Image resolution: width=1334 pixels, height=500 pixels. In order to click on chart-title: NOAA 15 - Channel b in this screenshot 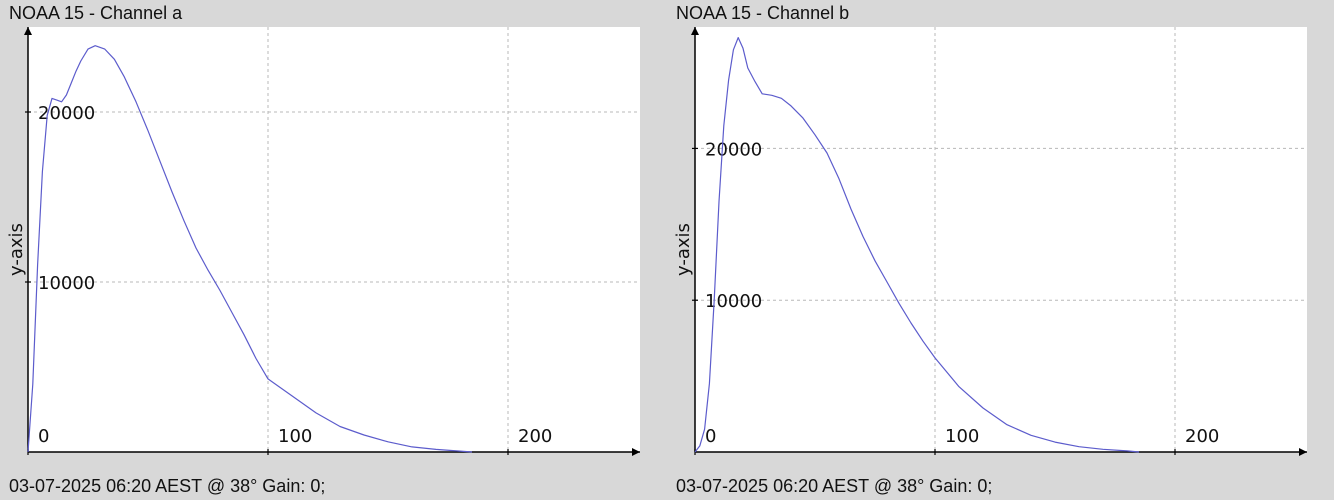, I will do `click(763, 13)`.